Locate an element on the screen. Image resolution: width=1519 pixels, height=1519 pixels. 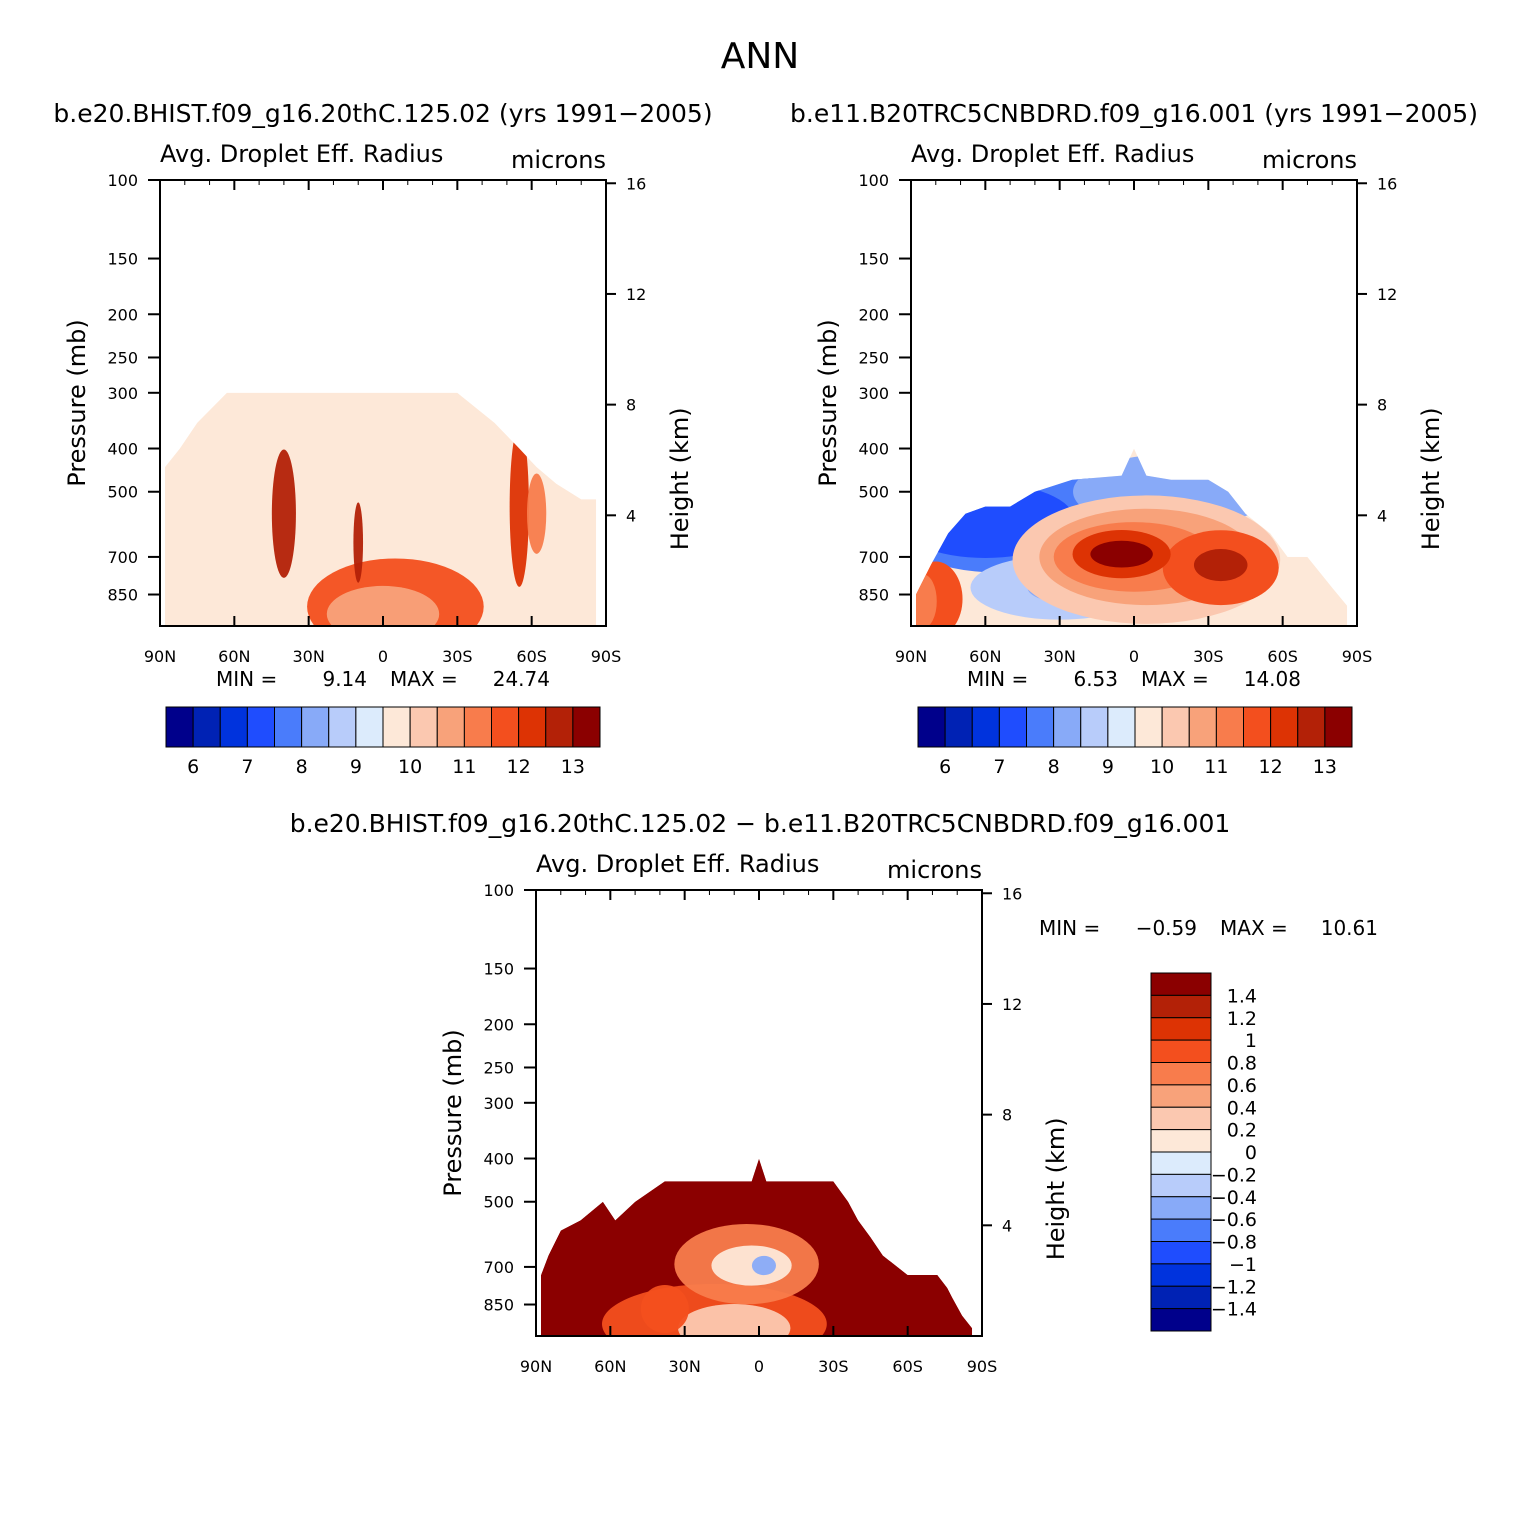
colorbar-label: 1.4 is located at coordinates (1242, 996).